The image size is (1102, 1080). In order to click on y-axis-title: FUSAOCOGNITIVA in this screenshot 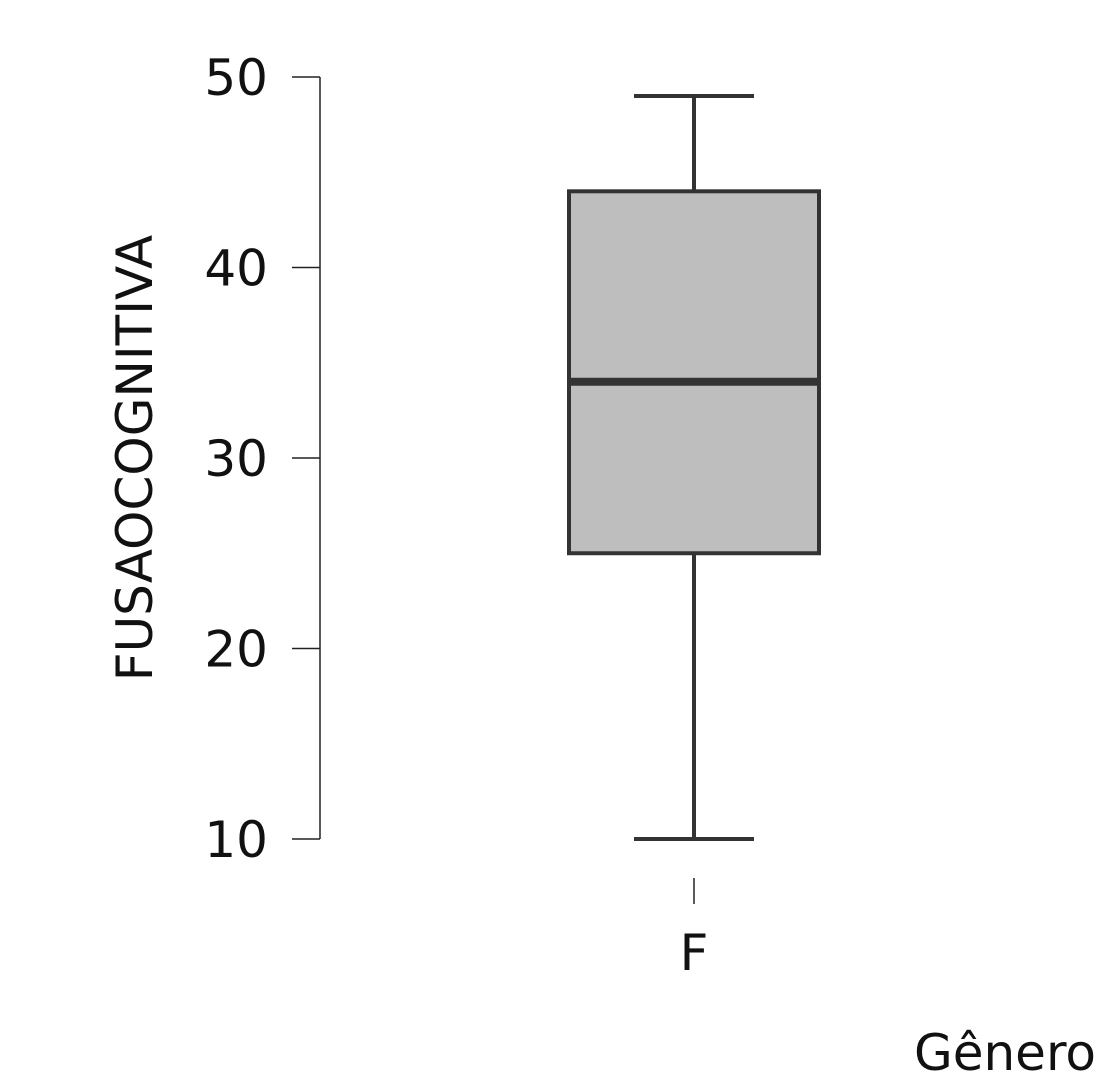, I will do `click(135, 458)`.